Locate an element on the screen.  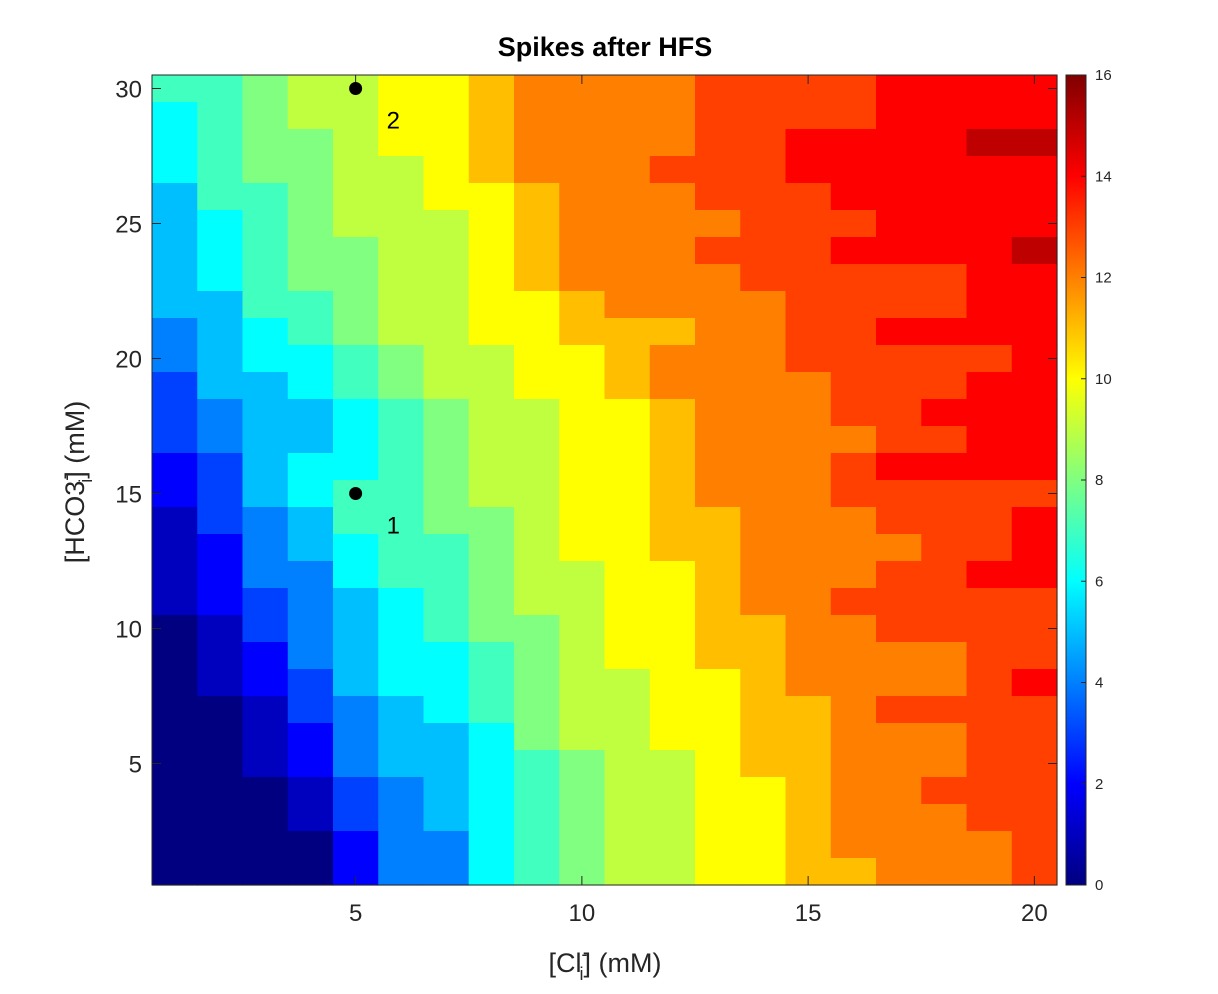
x-label-sup: - is located at coordinates (585, 954).